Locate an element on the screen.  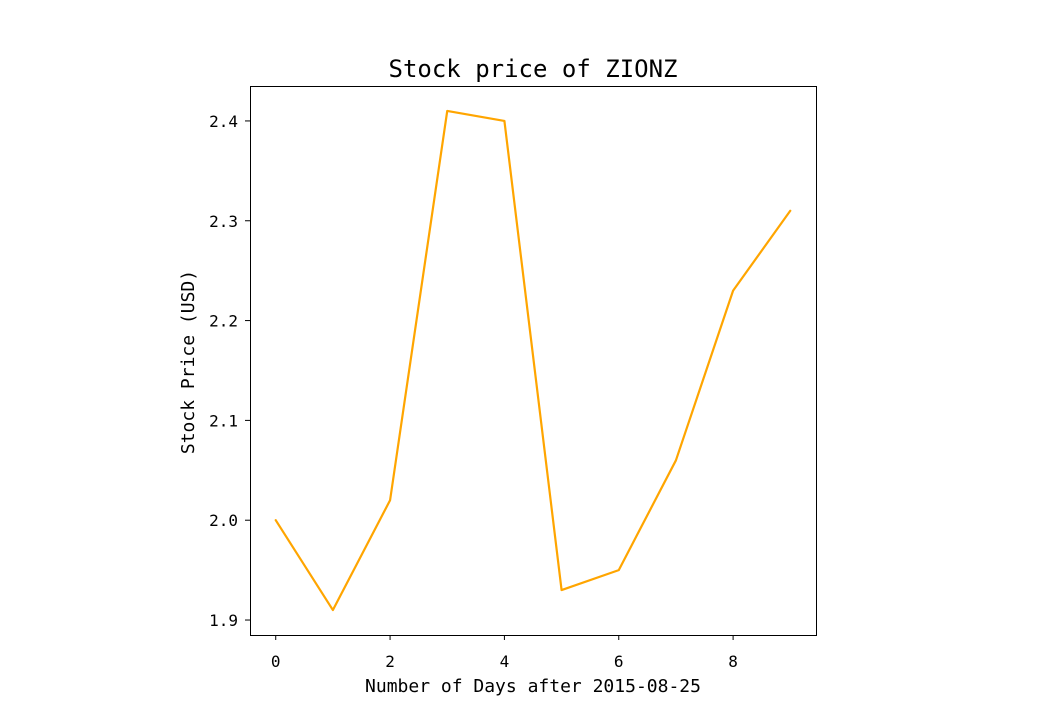
y-axis-ticks: 1.9 2.0 2.1 2.2 2.3 2.4 is located at coordinates (229, 371).